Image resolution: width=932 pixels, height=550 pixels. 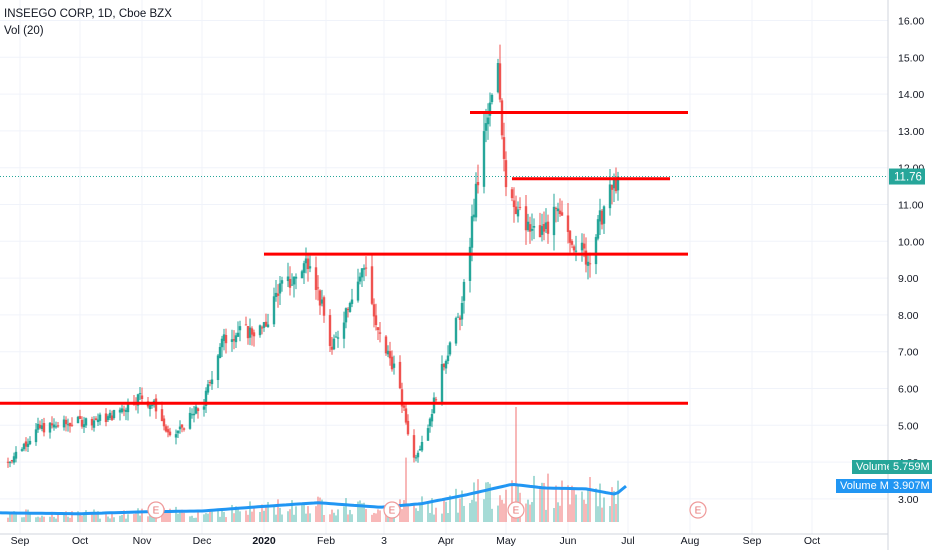 What do you see at coordinates (911, 242) in the screenshot?
I see `price-tick-label: 10.00` at bounding box center [911, 242].